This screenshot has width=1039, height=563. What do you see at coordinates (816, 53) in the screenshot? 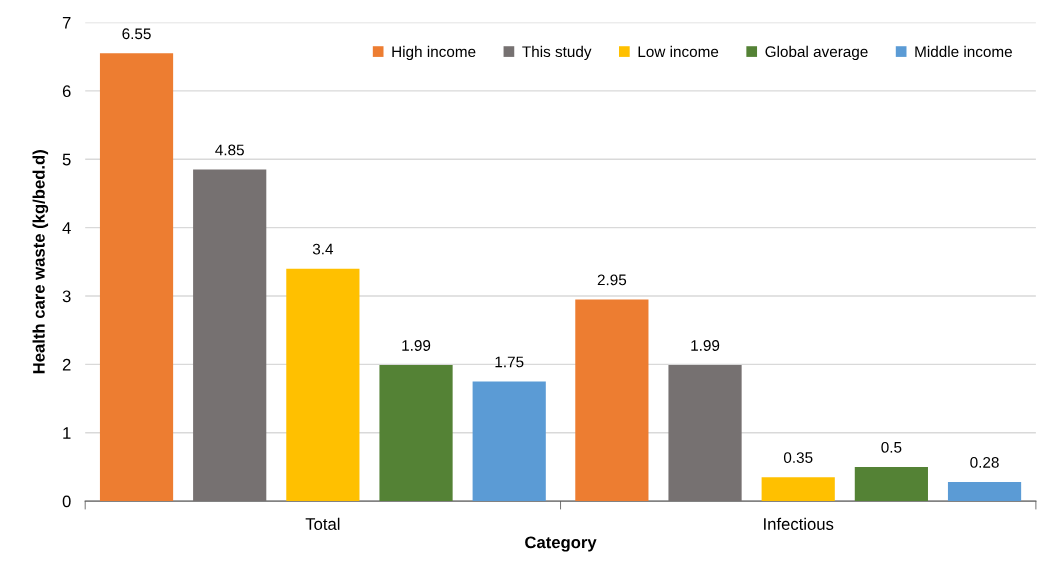
I see `legend-label: Global average` at bounding box center [816, 53].